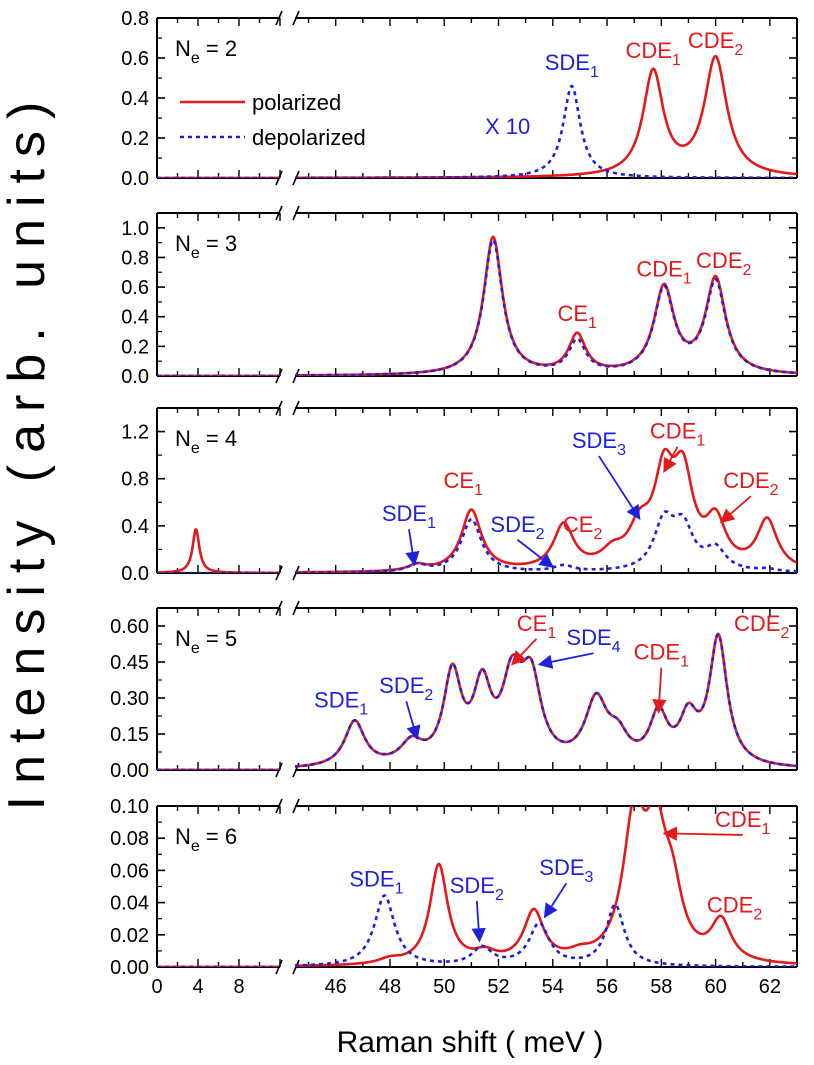  Describe the element at coordinates (129, 807) in the screenshot. I see `y-tick-label: 0.10` at that location.